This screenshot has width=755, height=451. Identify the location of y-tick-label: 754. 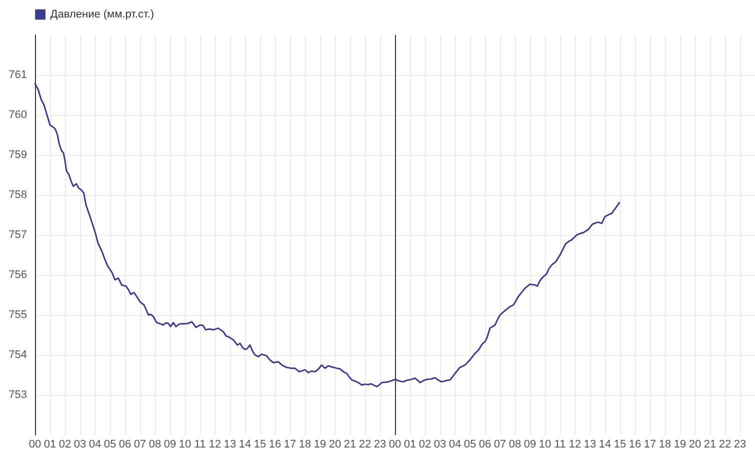
(17, 355).